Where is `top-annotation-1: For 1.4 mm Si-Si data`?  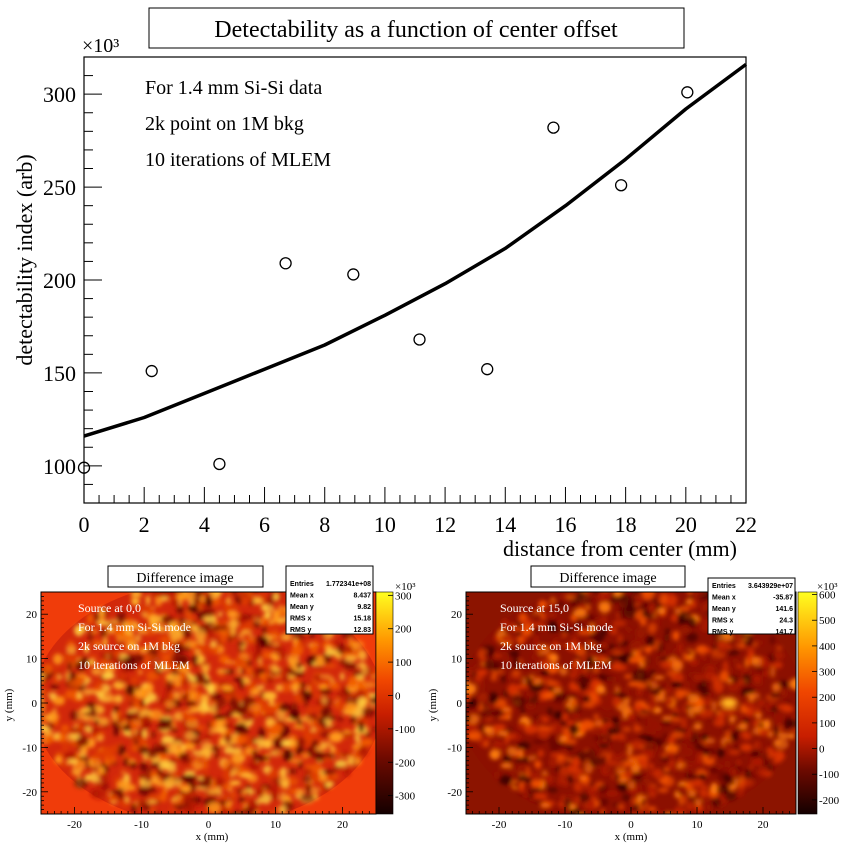
top-annotation-1: For 1.4 mm Si-Si data is located at coordinates (233, 88).